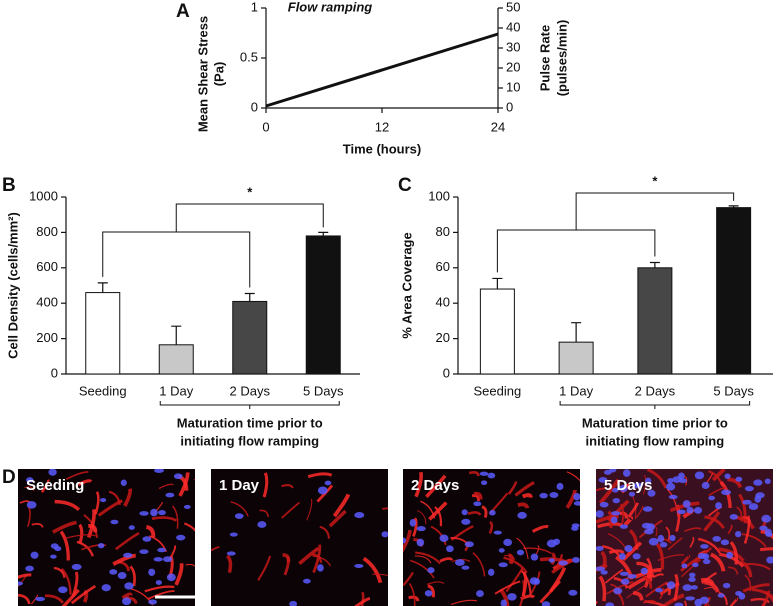 The height and width of the screenshot is (606, 777). Describe the element at coordinates (561, 58) in the screenshot. I see `y2-axis-label: (pulses/min)` at that location.